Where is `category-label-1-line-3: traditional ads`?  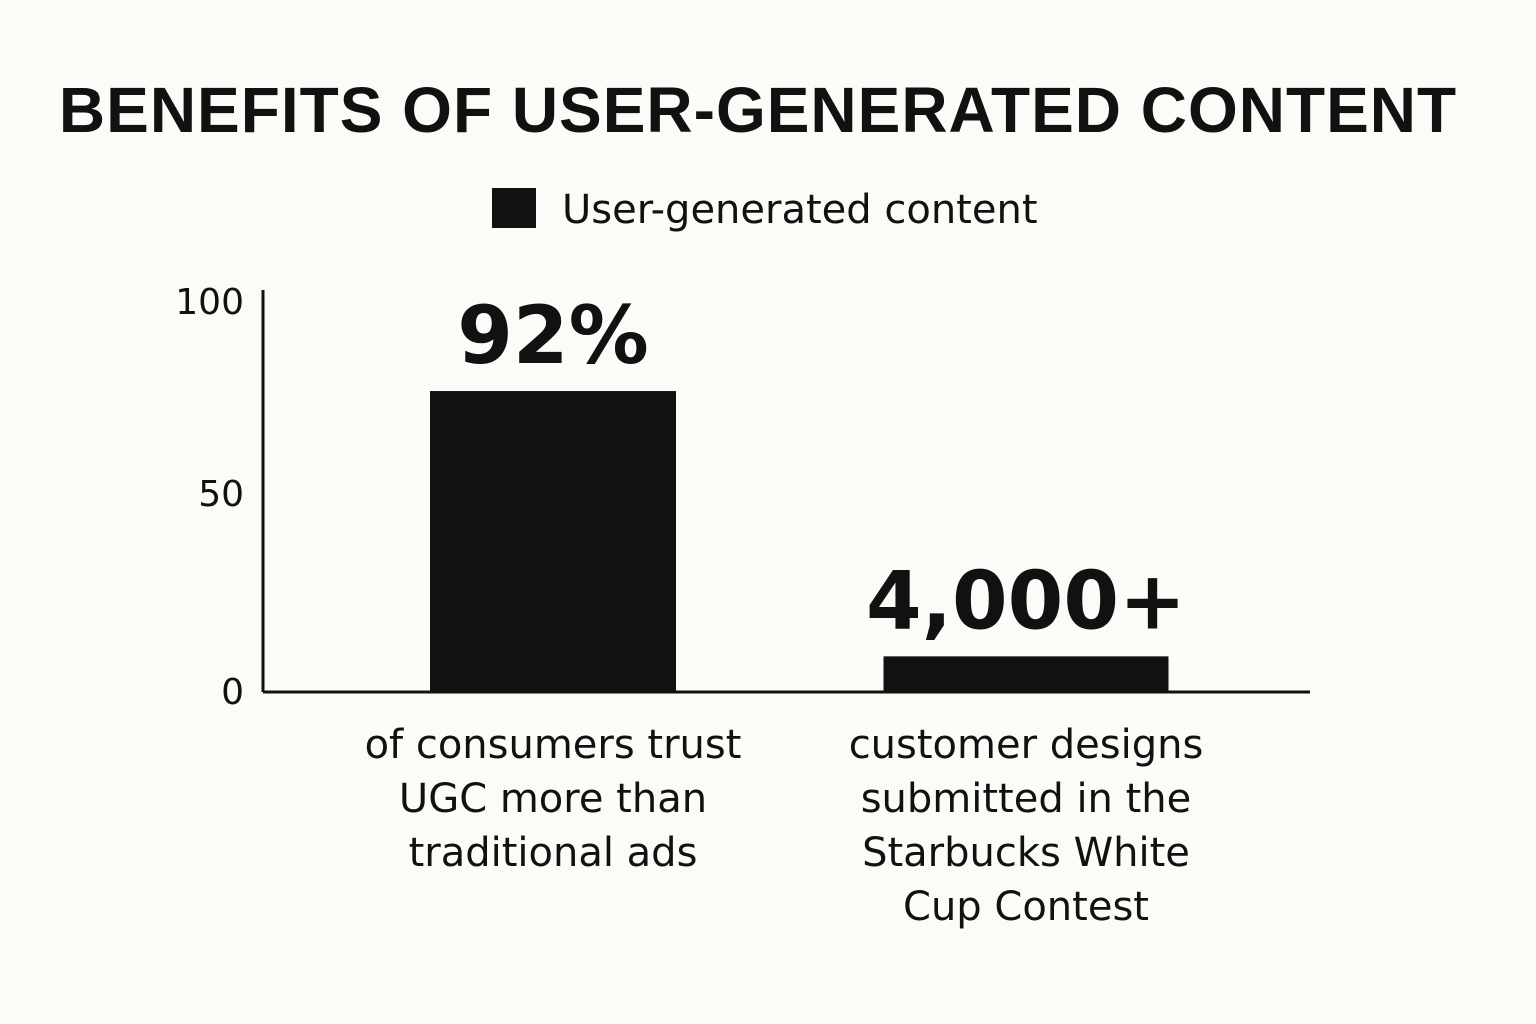
category-label-1-line-3: traditional ads is located at coordinates (553, 853).